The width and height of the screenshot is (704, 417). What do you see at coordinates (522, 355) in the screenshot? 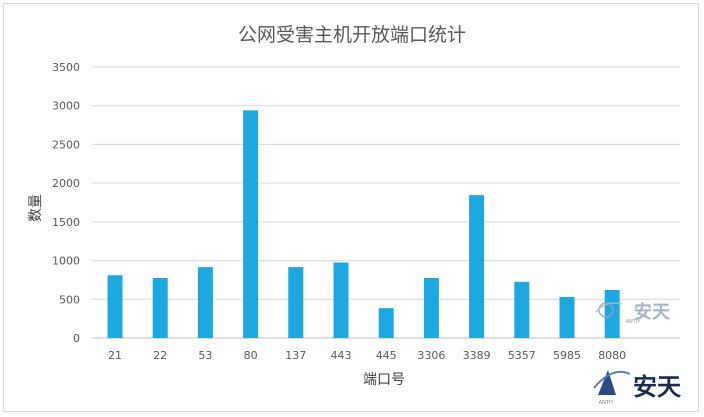
I see `x-tick-label: 5357` at bounding box center [522, 355].